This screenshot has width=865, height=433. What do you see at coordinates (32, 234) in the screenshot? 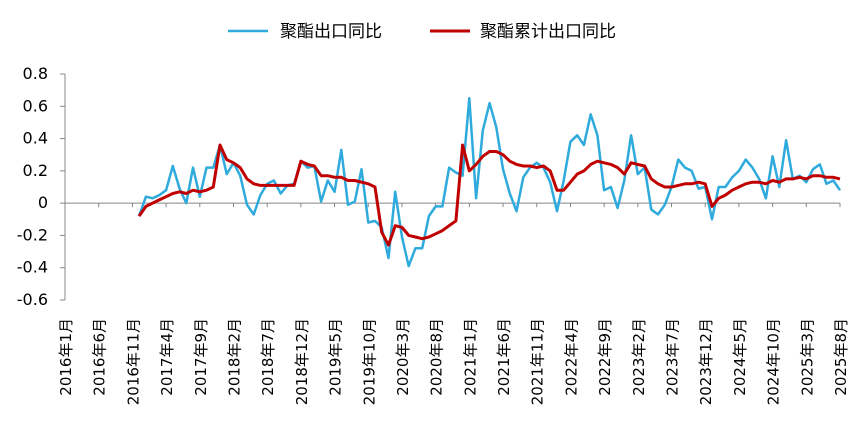
I see `y-tick-label: -0.2` at bounding box center [32, 234].